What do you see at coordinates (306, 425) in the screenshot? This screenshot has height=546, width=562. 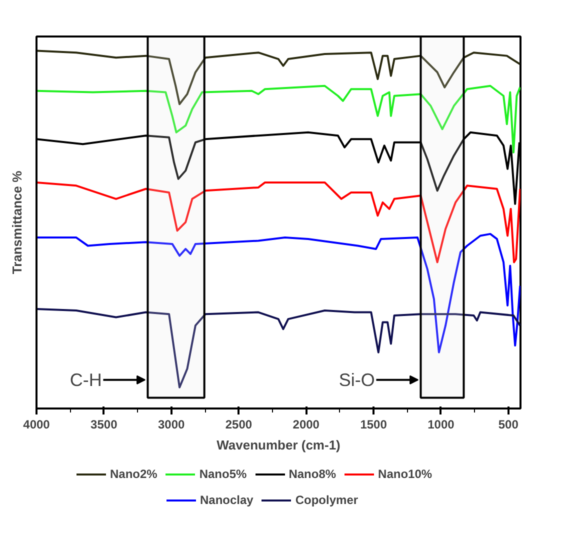 I see `x-tick-label: 2000` at bounding box center [306, 425].